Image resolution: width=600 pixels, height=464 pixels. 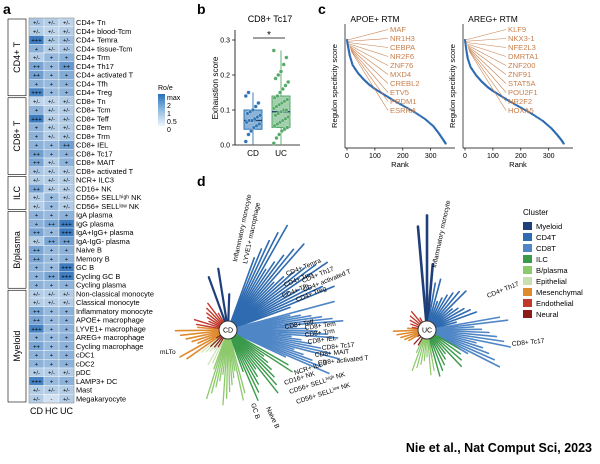 I want to click on panel-label-c: c, so click(x=322, y=9).